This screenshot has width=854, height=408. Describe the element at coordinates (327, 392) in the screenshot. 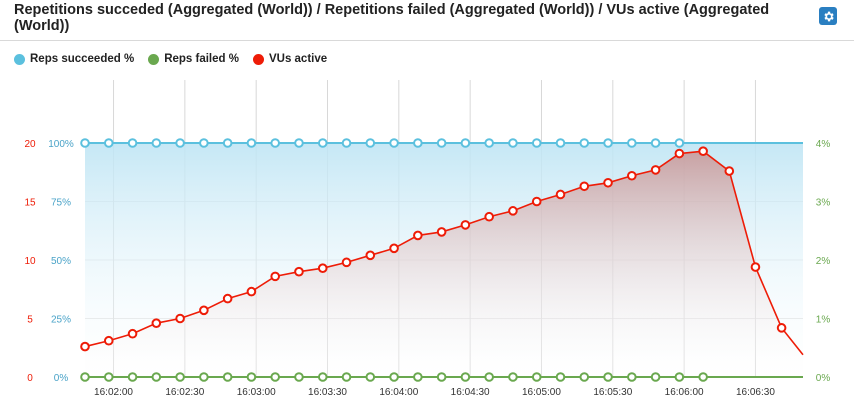

I see `x-tick-label: 16:03:30` at that location.